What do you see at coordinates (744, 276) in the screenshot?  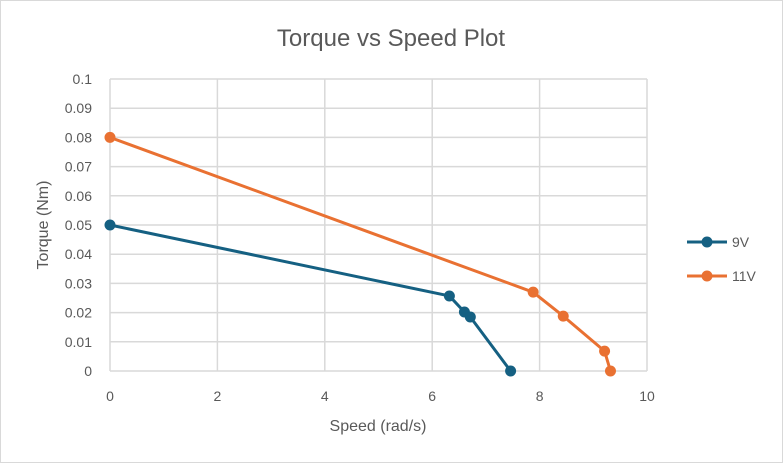 I see `legend-label: 11V` at bounding box center [744, 276].